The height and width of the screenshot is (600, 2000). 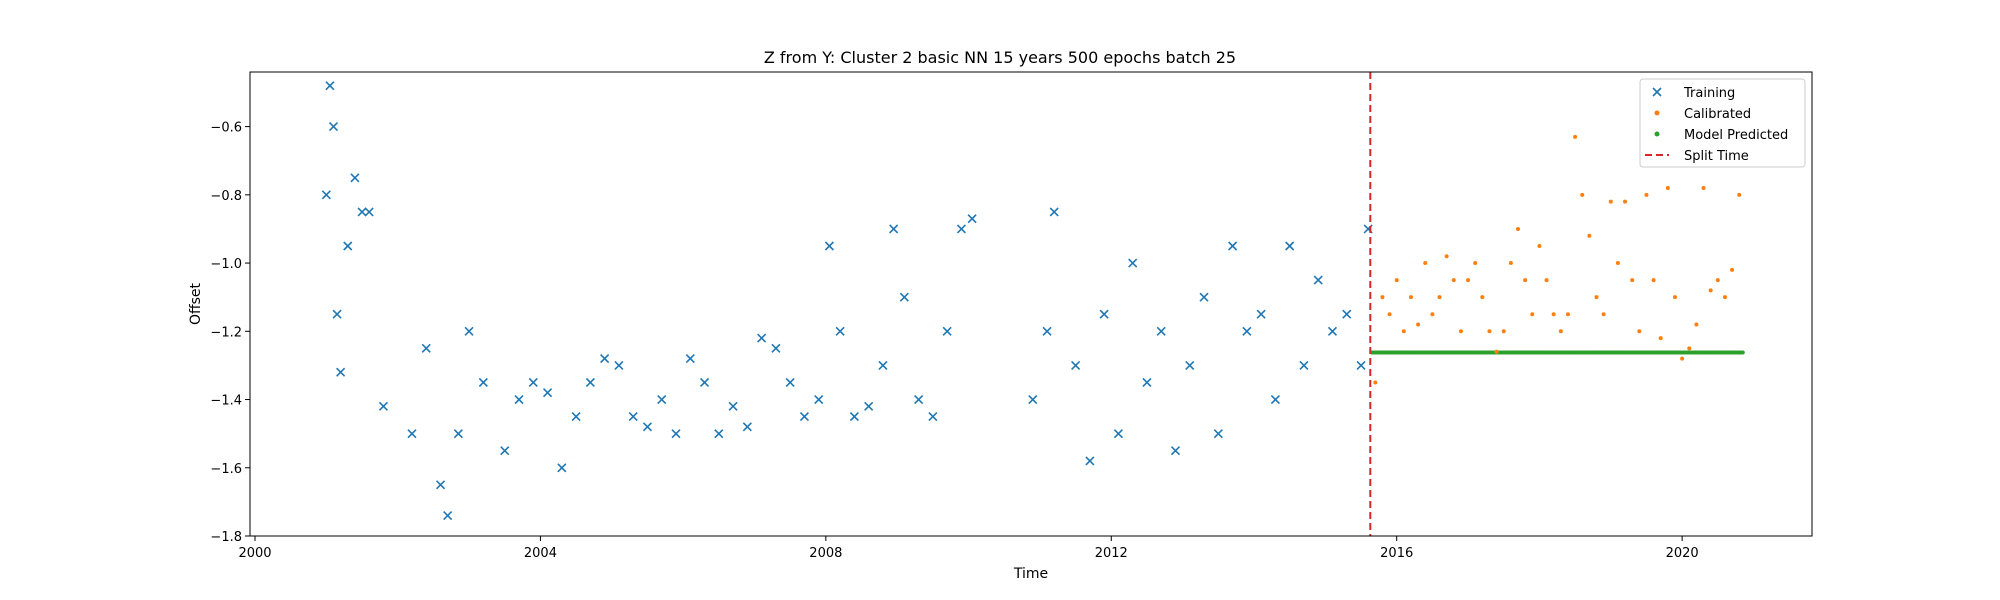 I want to click on x-tick-label: 2012, so click(x=1111, y=553).